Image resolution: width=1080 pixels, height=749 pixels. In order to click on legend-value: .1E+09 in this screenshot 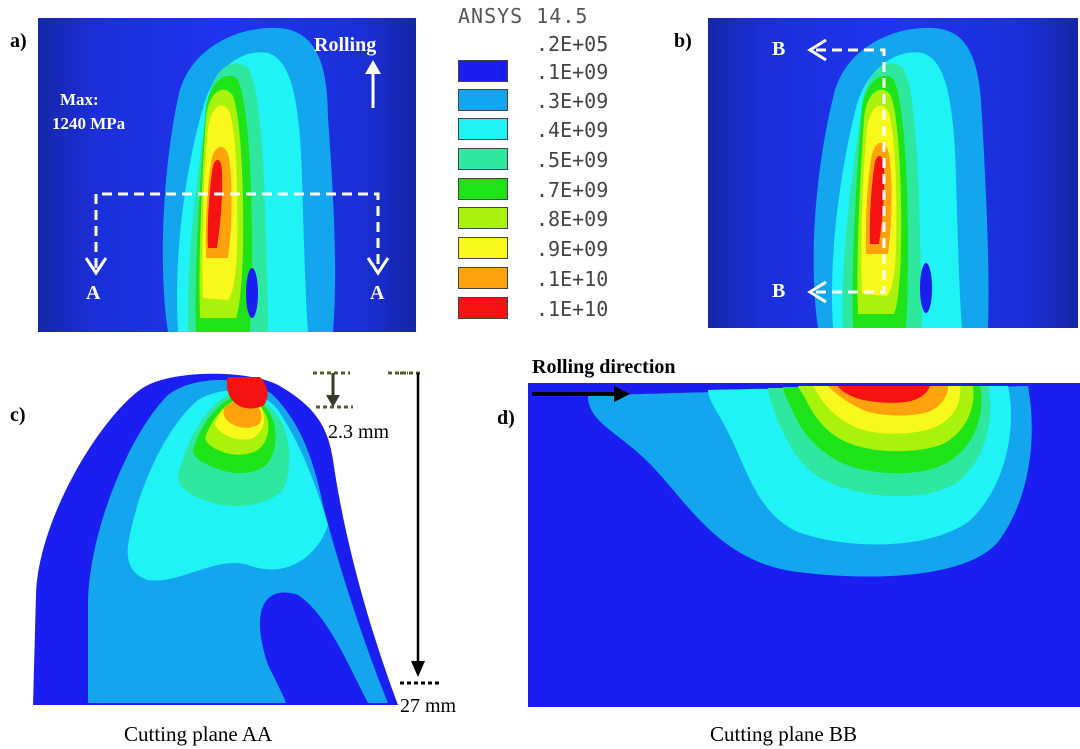, I will do `click(572, 72)`.